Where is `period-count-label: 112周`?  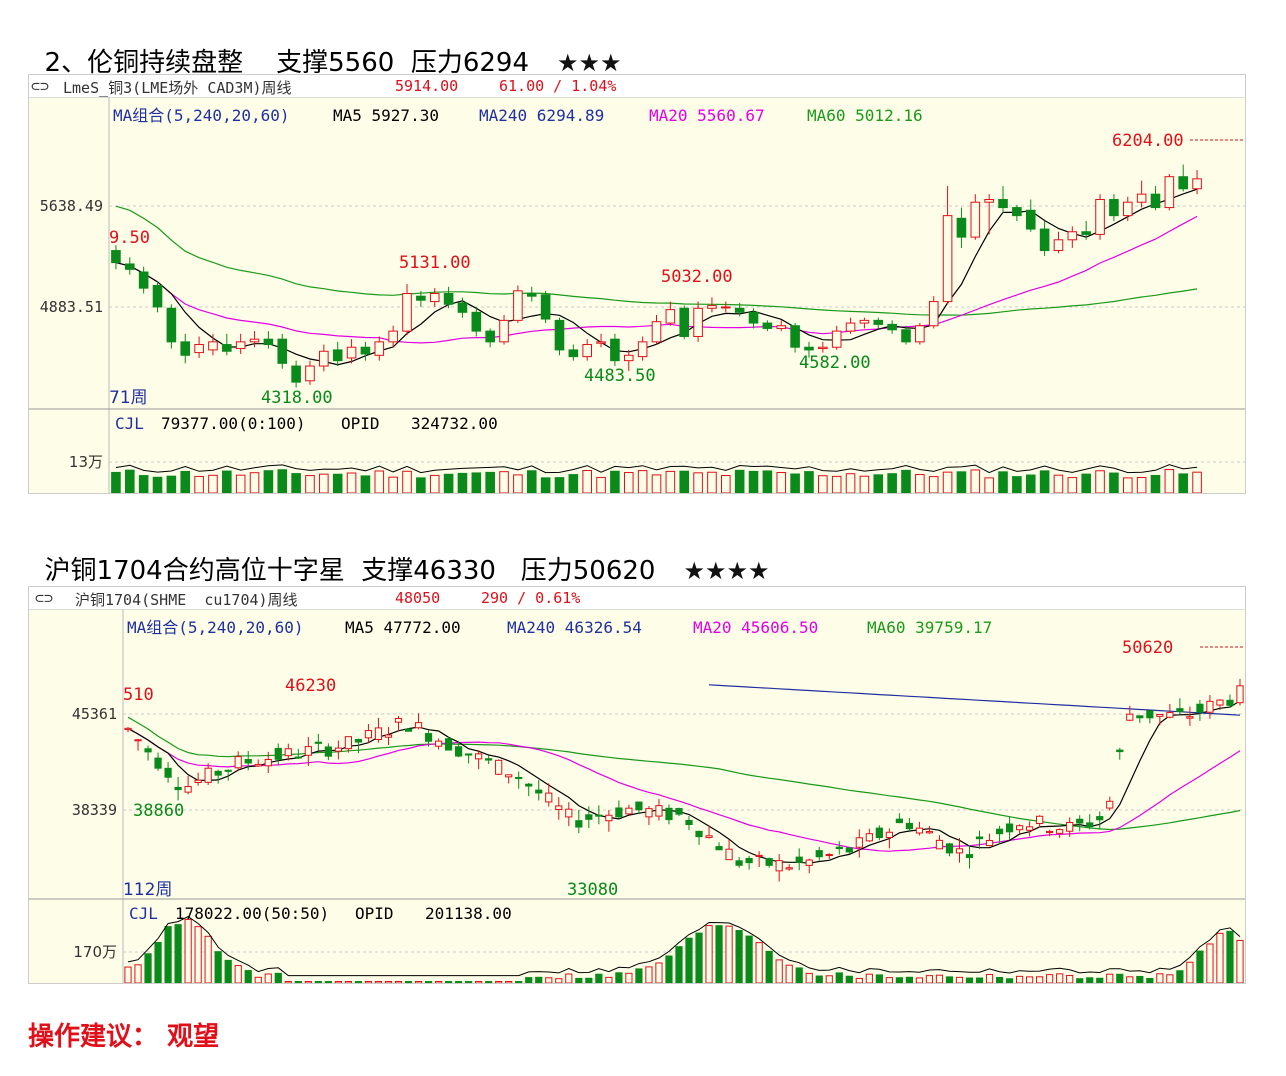 period-count-label: 112周 is located at coordinates (147, 890).